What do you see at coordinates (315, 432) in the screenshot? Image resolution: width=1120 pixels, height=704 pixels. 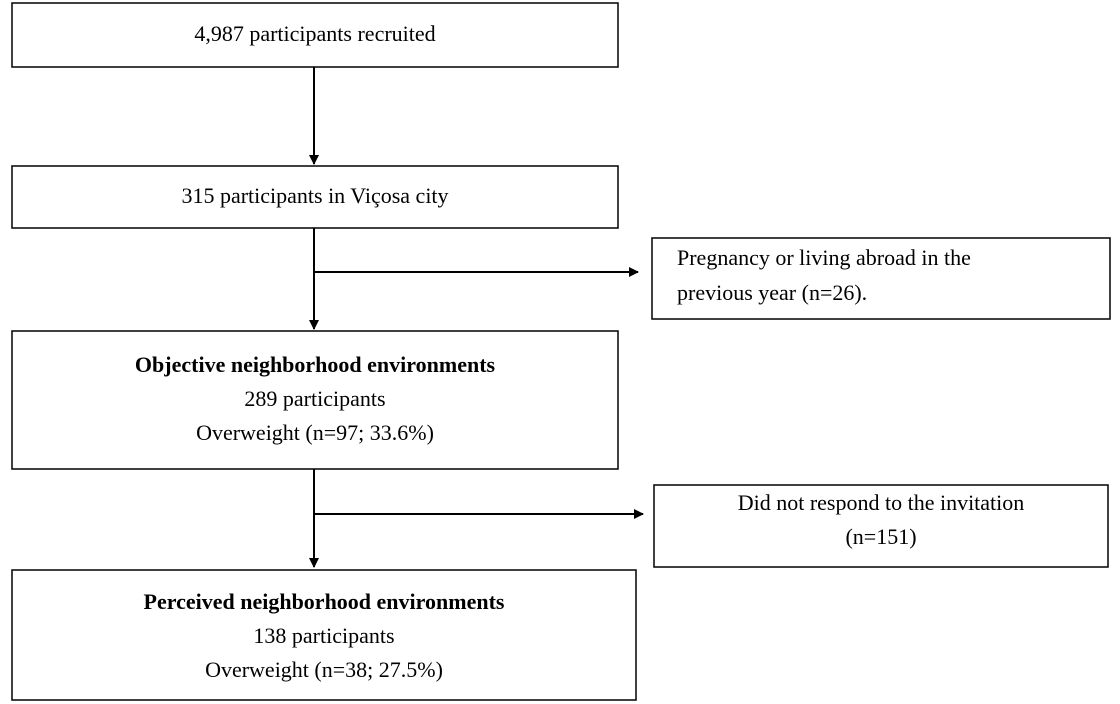 I see `node-text: Overweight (n=97; 33.6%)` at bounding box center [315, 432].